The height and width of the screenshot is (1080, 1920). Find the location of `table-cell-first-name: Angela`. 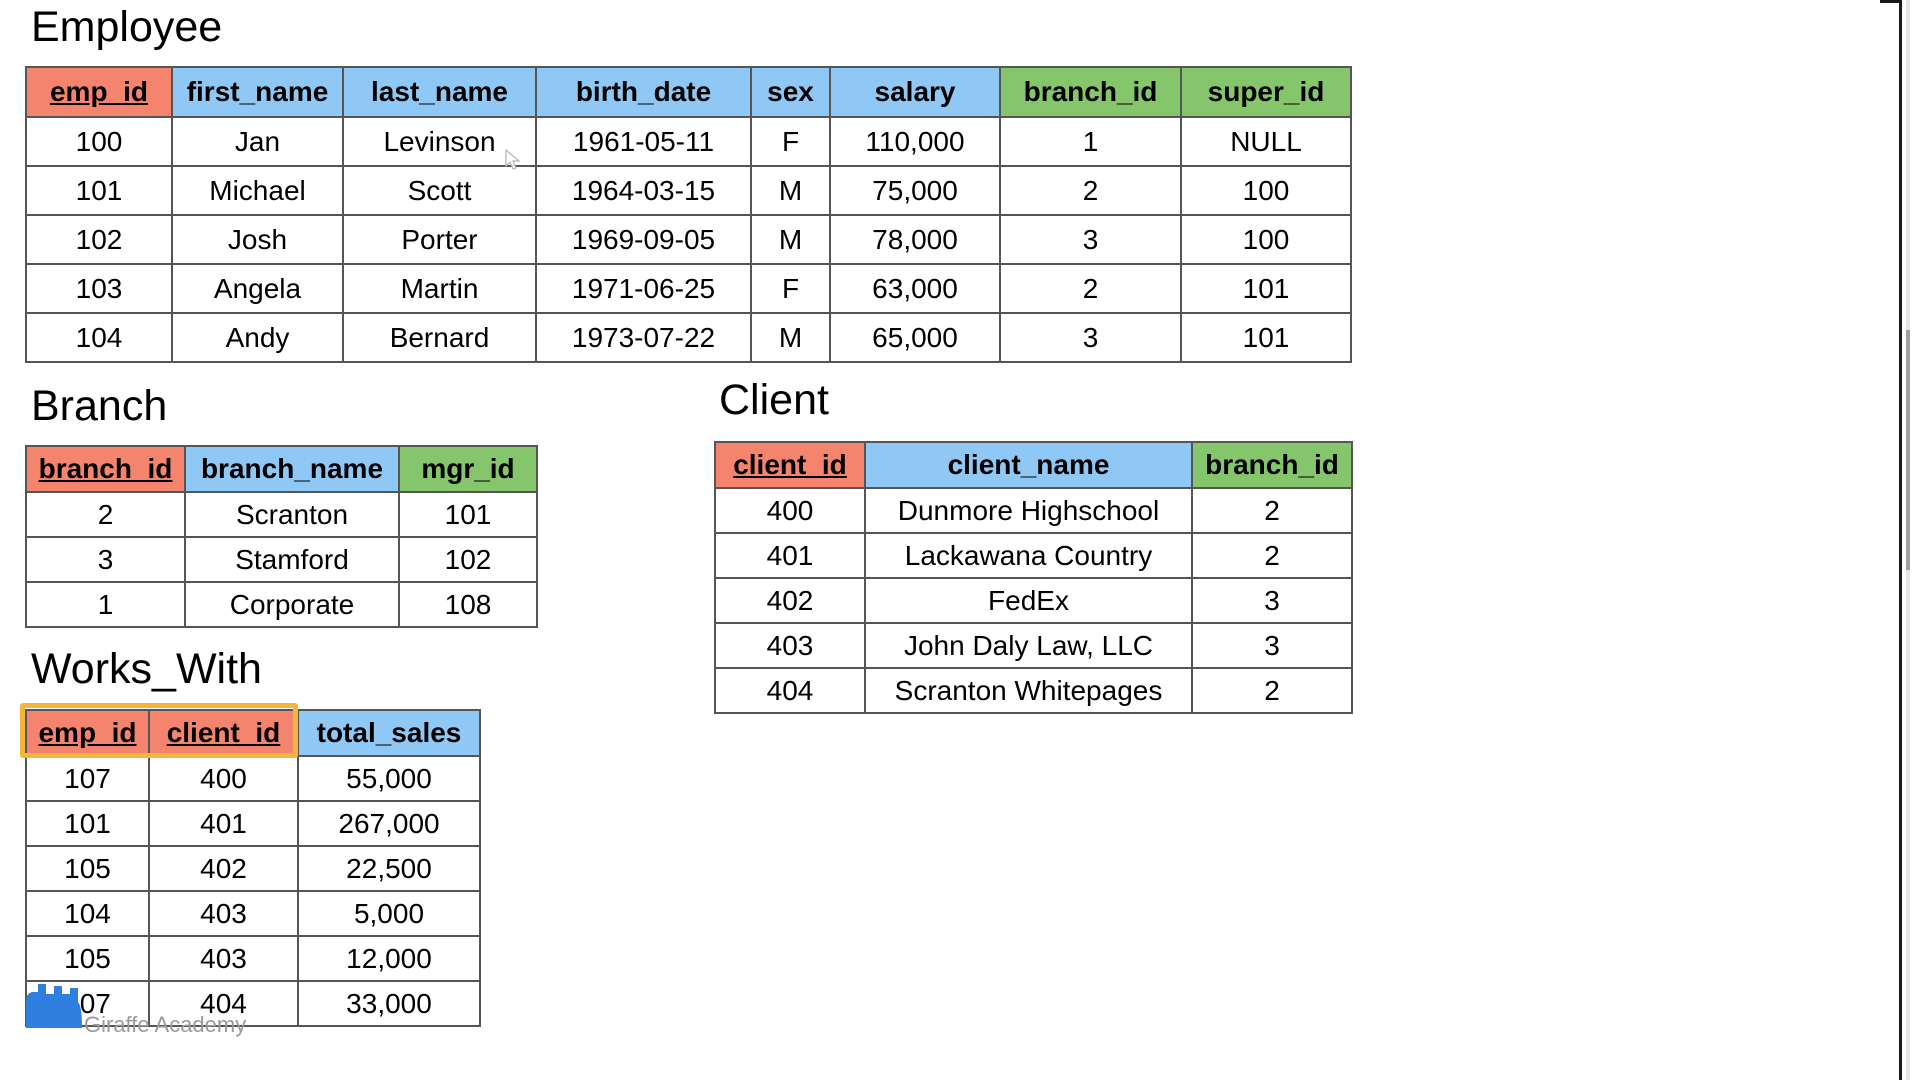

table-cell-first-name: Angela is located at coordinates (257, 288).